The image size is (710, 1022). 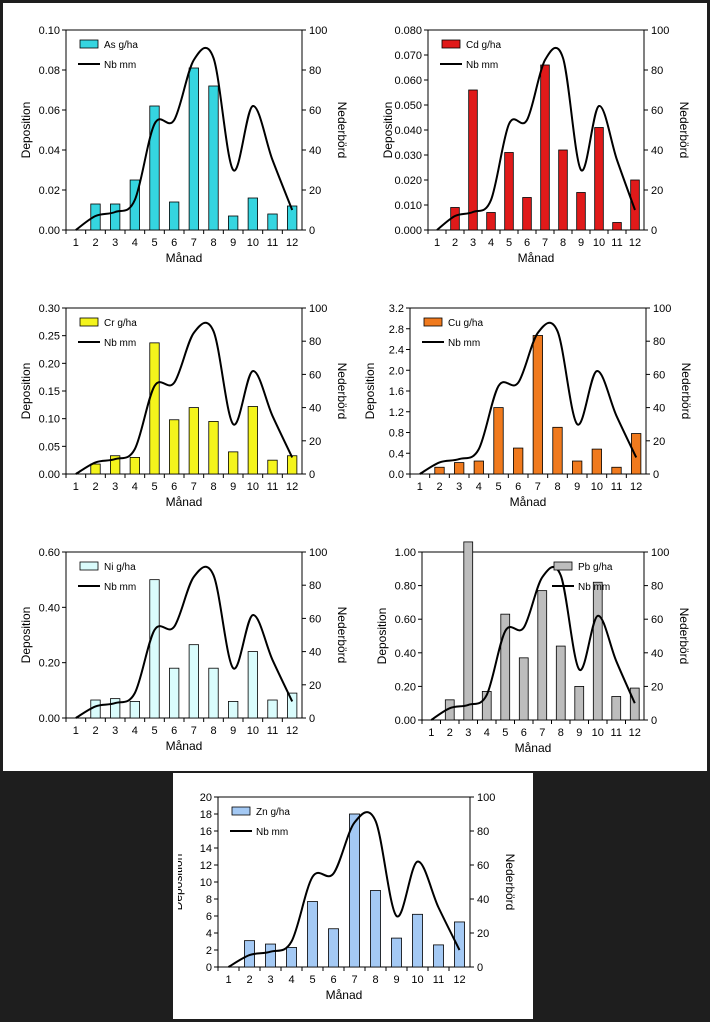 What do you see at coordinates (121, 45) in the screenshot?
I see `legend-bar-label: As g/ha` at bounding box center [121, 45].